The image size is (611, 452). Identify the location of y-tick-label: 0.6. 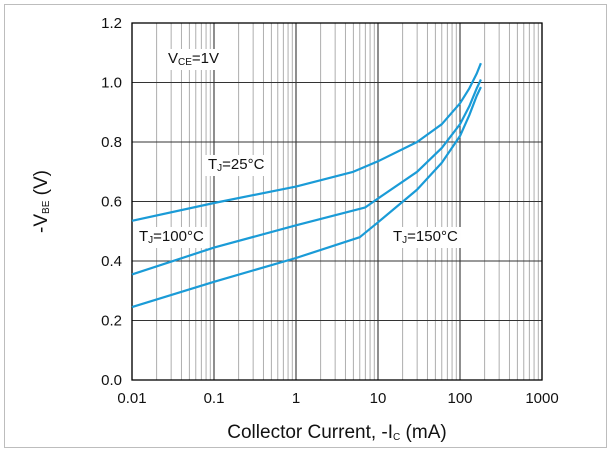
(111, 202).